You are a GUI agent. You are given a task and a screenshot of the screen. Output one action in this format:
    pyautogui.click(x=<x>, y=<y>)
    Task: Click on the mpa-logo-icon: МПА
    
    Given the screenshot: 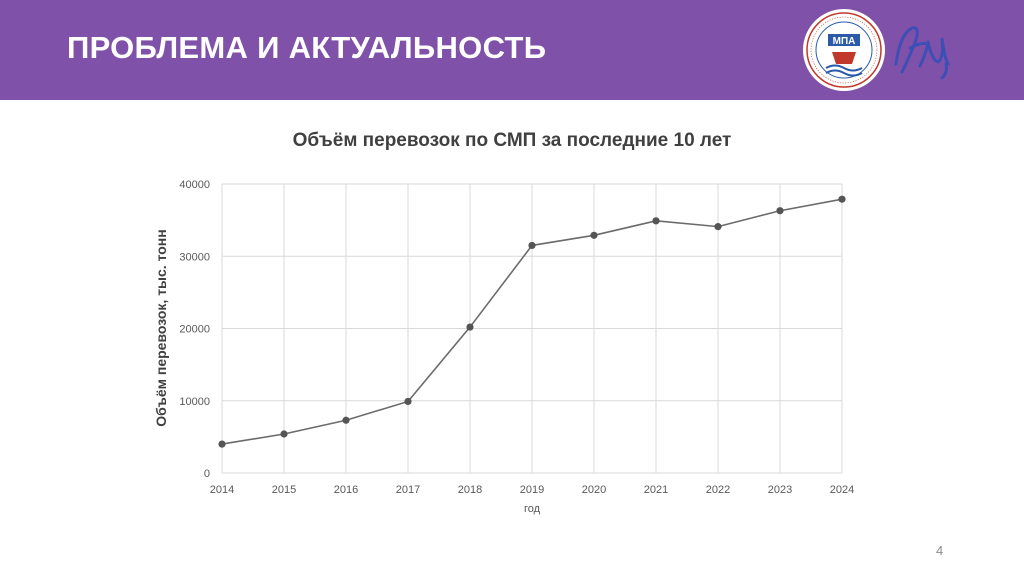 What is the action you would take?
    pyautogui.click(x=844, y=50)
    